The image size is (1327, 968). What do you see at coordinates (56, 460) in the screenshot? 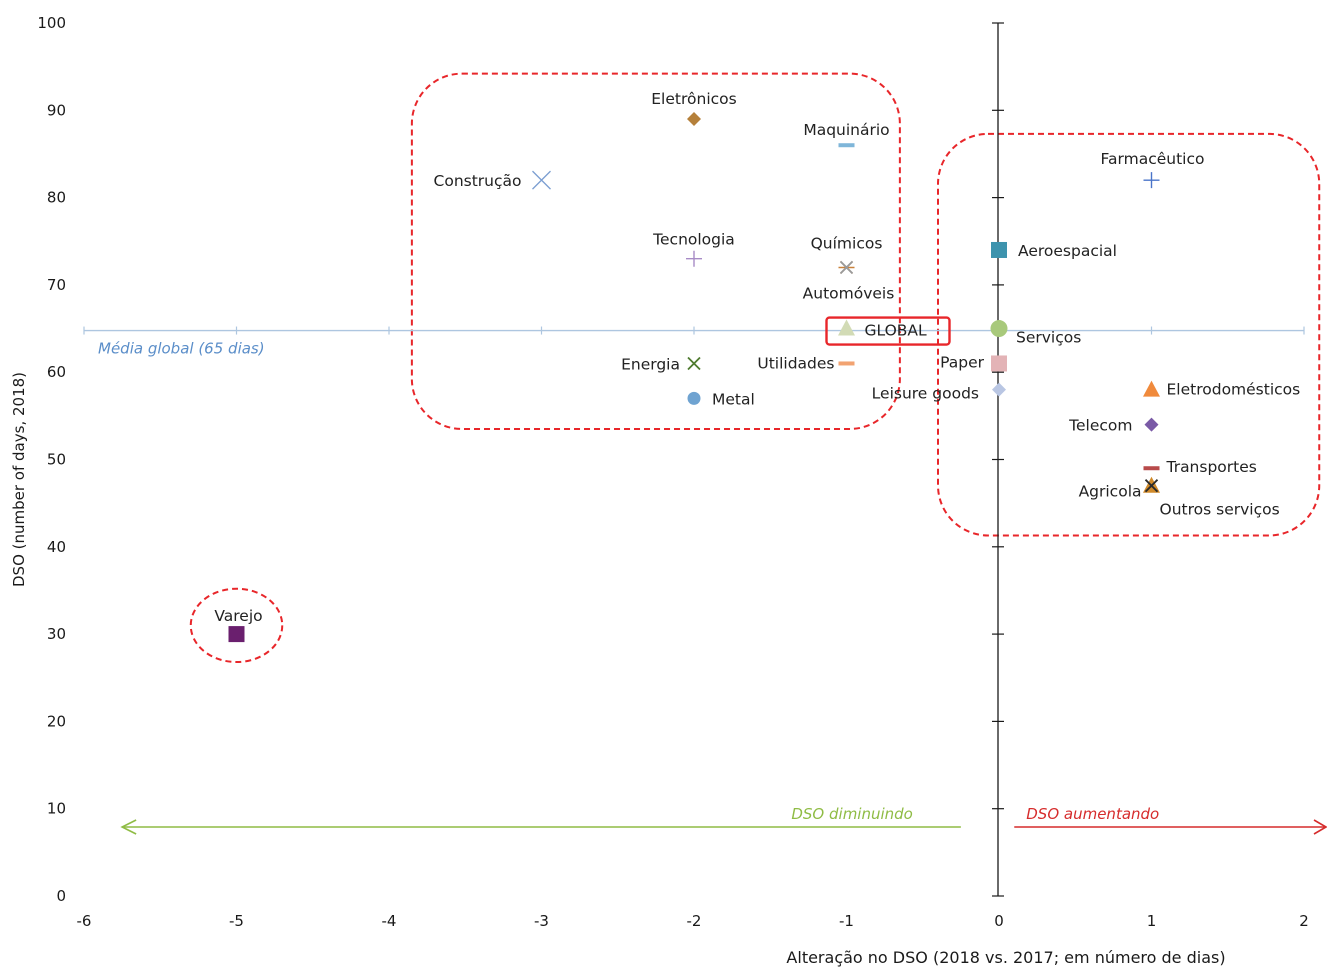
I see `y-tick-label: 50` at bounding box center [56, 460].